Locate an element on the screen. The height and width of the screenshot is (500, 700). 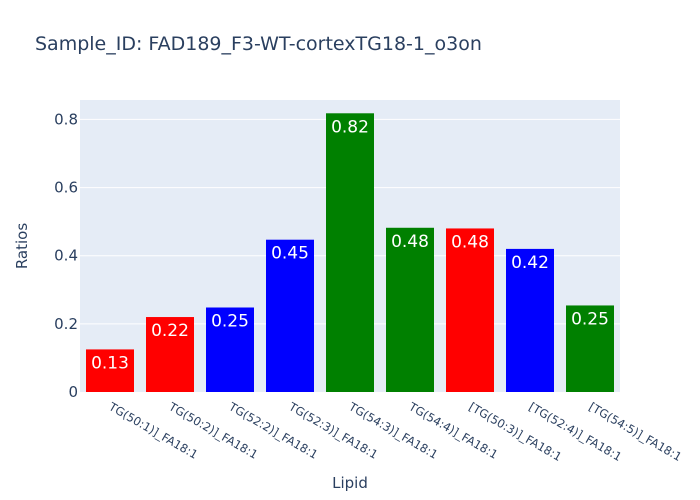
bar-value-label: 0.42 is located at coordinates (530, 263).